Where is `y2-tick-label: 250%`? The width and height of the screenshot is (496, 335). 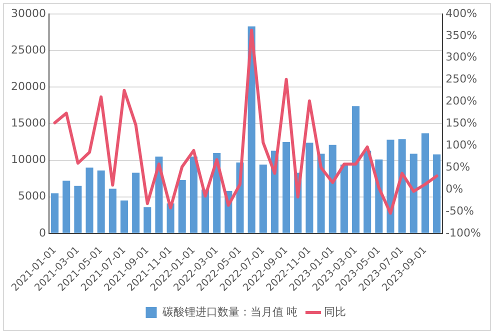 y2-tick-label: 250% is located at coordinates (462, 79).